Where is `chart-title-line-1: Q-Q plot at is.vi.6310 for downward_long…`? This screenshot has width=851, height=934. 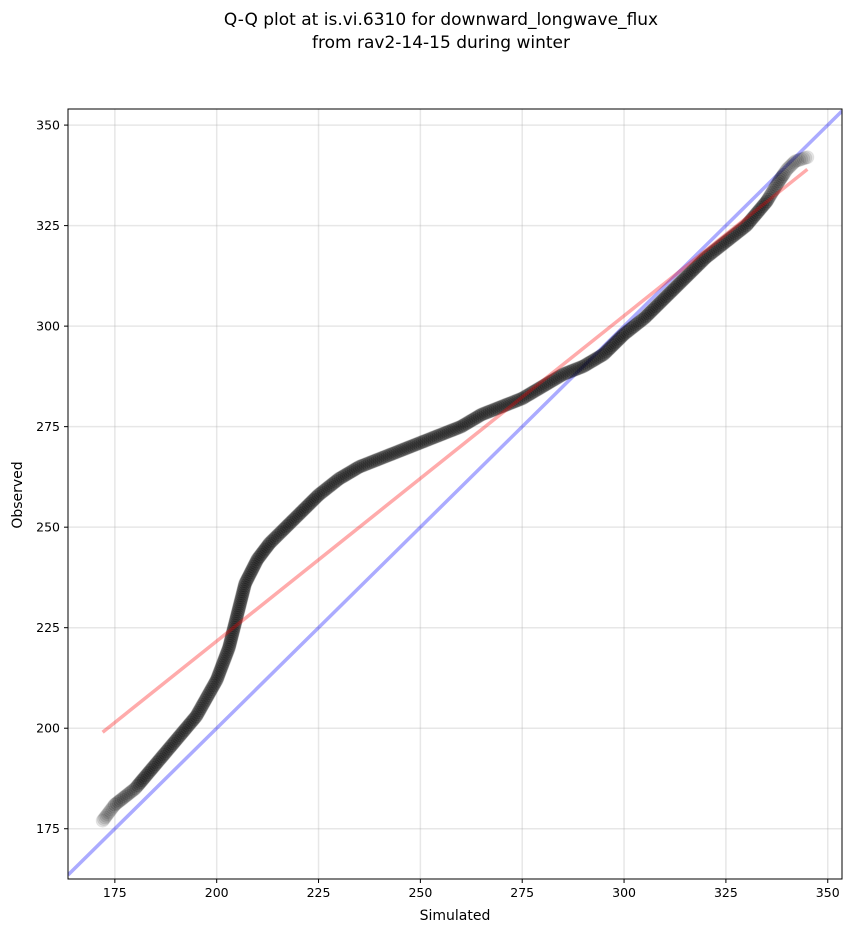 chart-title-line-1: Q-Q plot at is.vi.6310 for downward_long… is located at coordinates (441, 20).